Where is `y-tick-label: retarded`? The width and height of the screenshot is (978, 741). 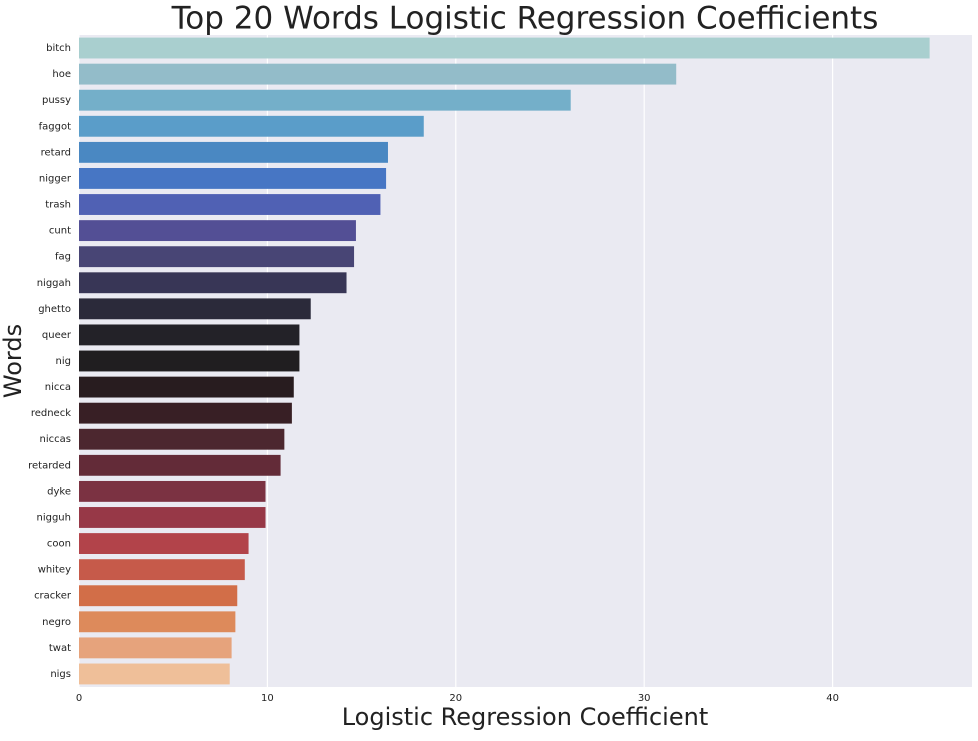
y-tick-label: retarded is located at coordinates (49, 465).